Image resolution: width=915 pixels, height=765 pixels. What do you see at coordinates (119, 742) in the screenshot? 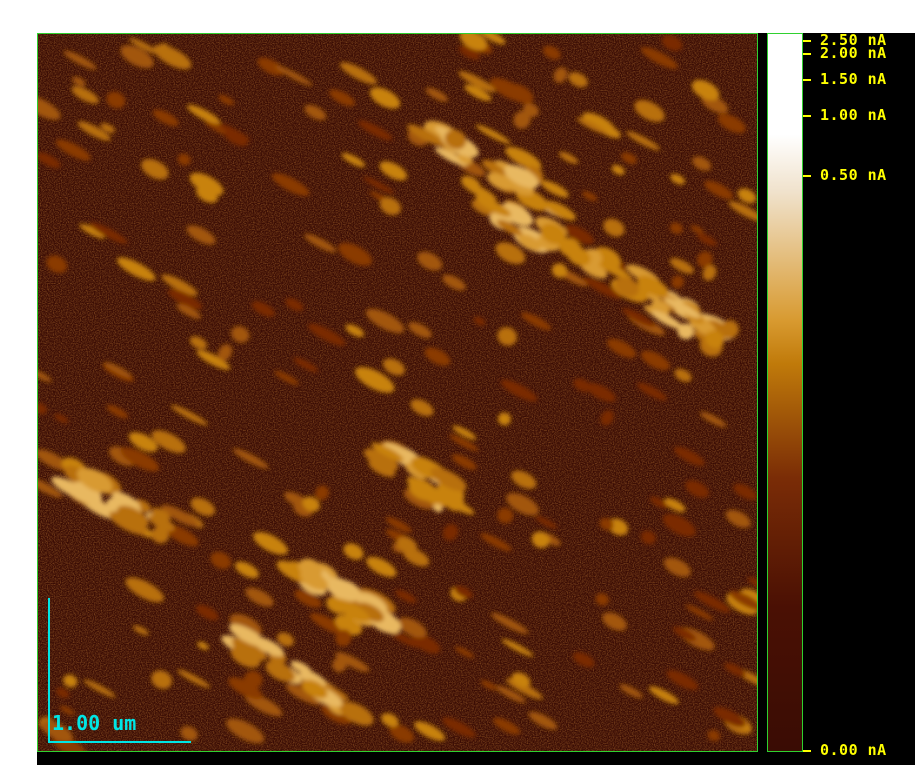
I see `scalebar-horizontal` at bounding box center [119, 742].